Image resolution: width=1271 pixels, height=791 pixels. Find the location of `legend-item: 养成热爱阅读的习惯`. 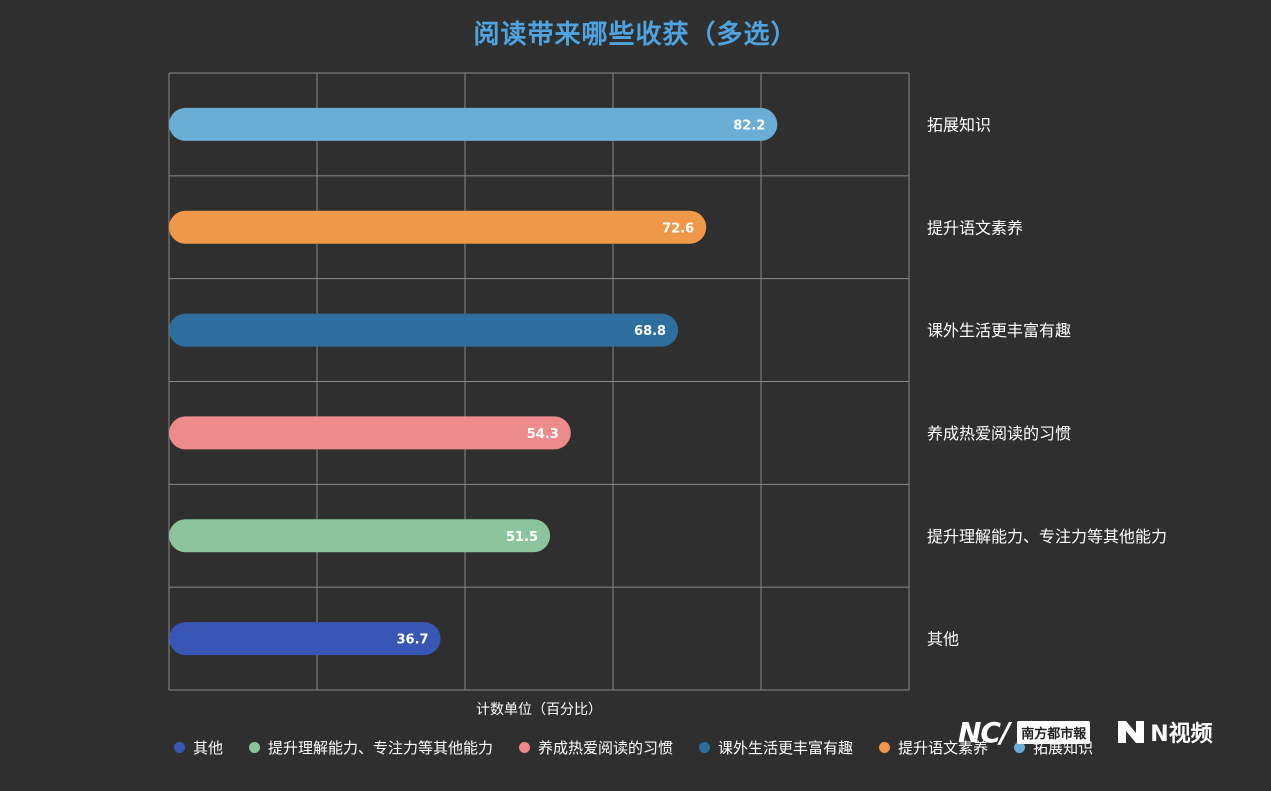

legend-item: 养成热爱阅读的习惯 is located at coordinates (596, 747).